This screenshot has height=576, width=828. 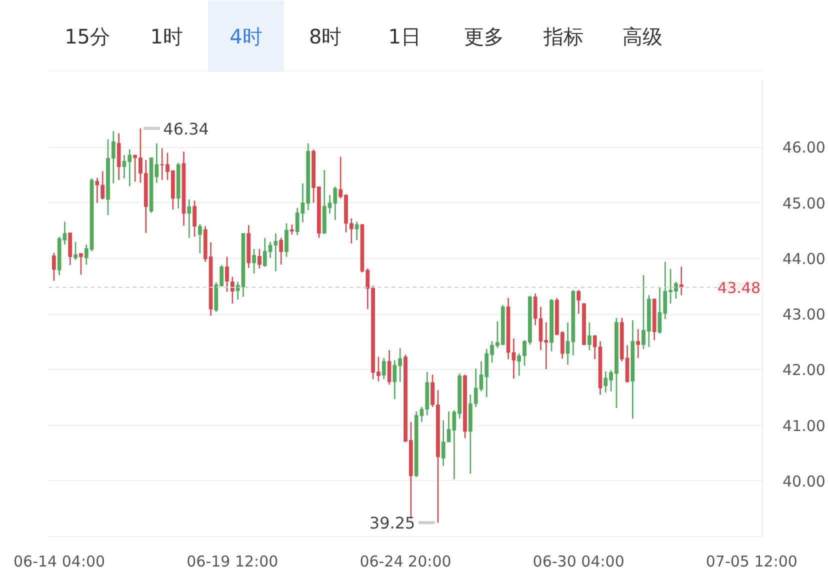 What do you see at coordinates (804, 481) in the screenshot?
I see `y-tick-label: 40.00` at bounding box center [804, 481].